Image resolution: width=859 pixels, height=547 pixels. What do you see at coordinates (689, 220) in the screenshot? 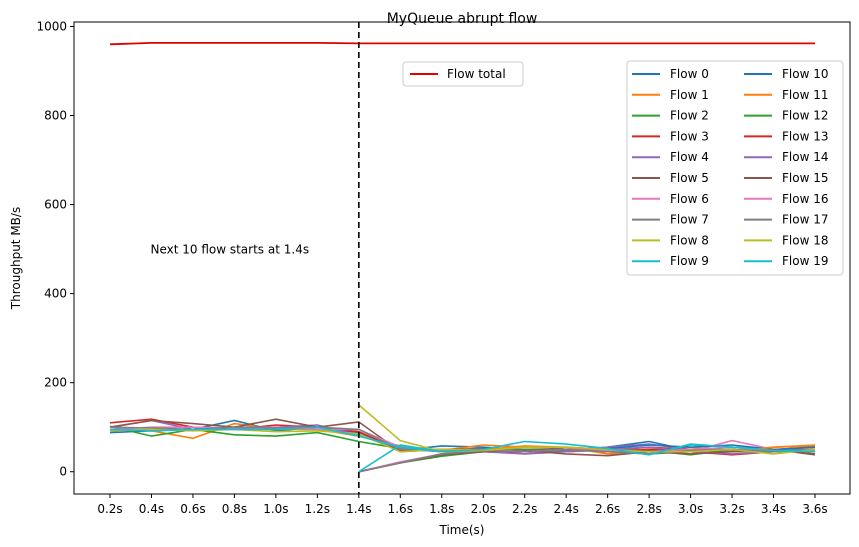
I see `legend-label: Flow 7` at bounding box center [689, 220].